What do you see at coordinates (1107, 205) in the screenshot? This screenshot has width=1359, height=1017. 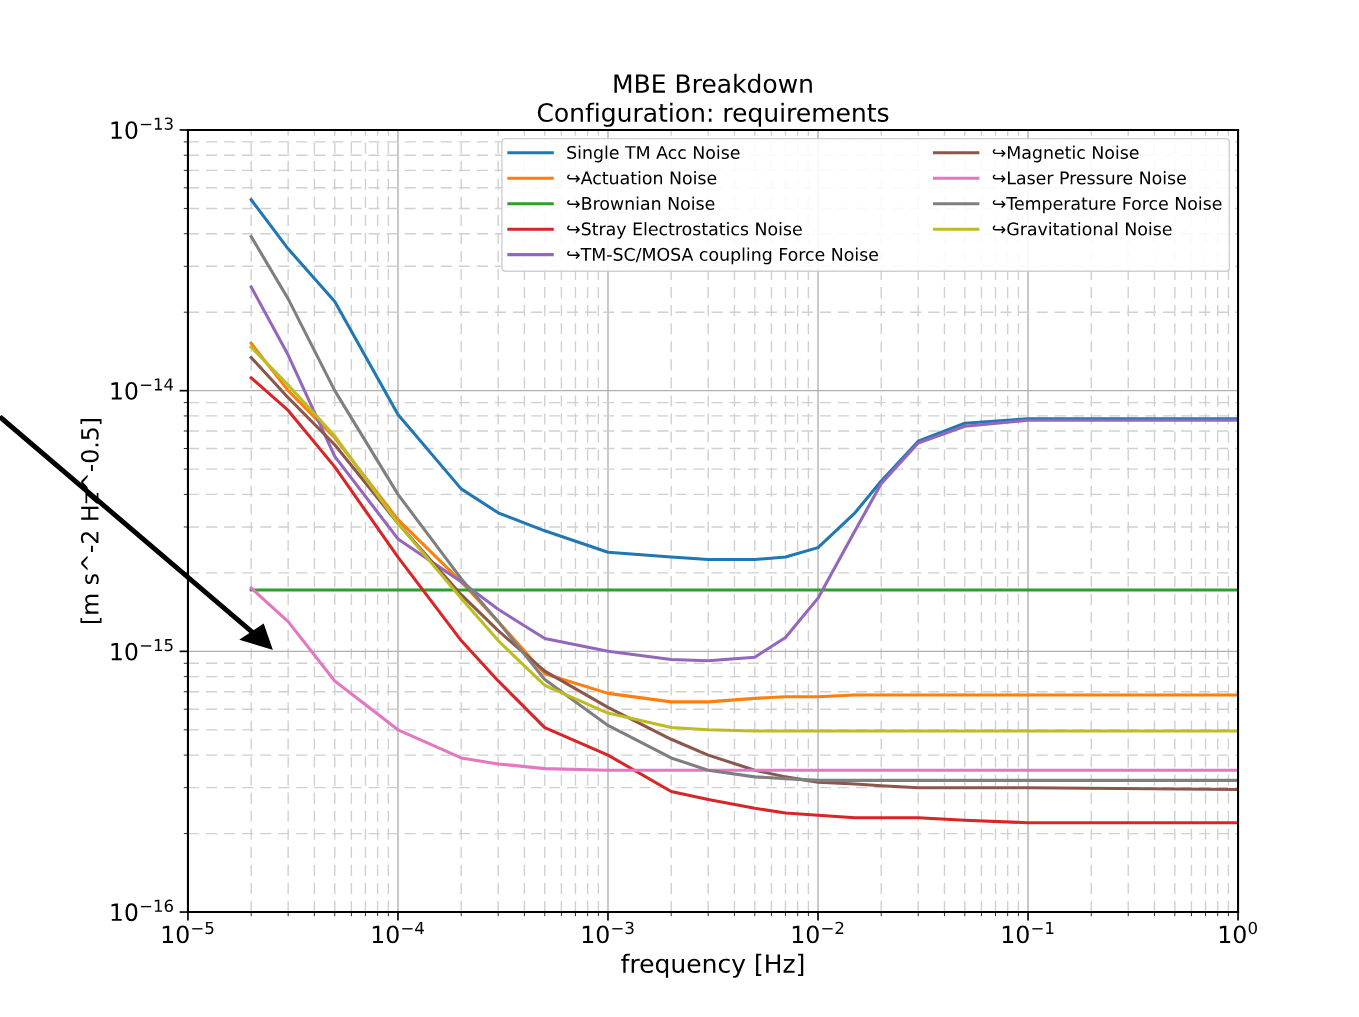 I see `legend-label: ↪Temperature Force Noise` at bounding box center [1107, 205].